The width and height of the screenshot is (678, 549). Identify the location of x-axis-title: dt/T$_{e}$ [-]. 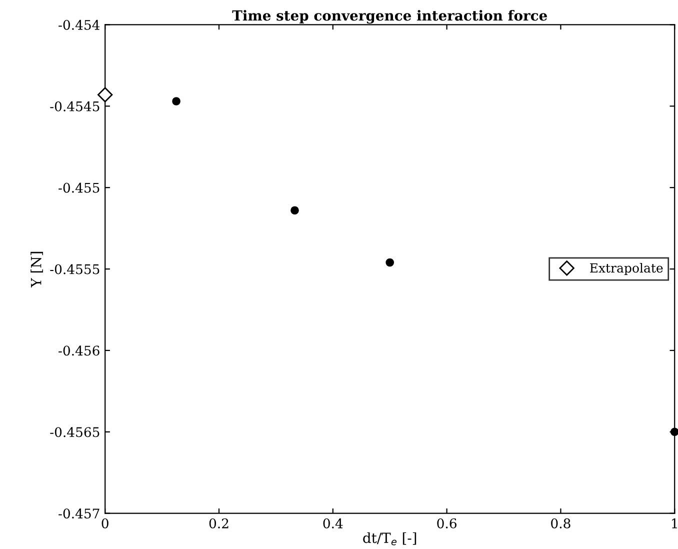
(389, 539).